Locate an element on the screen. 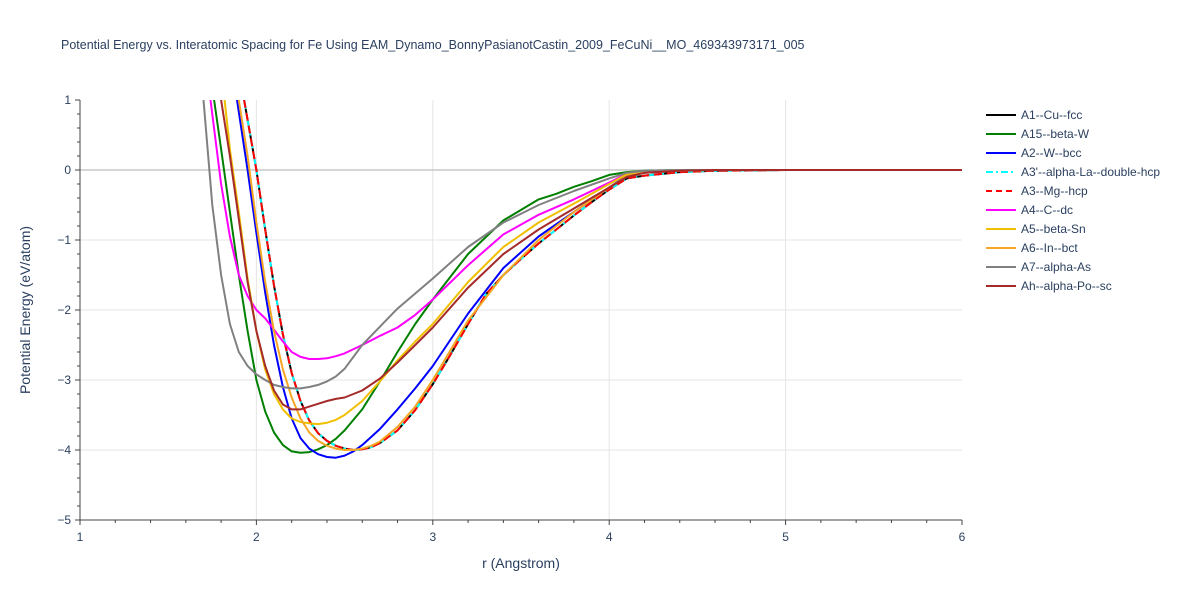  legend-label-7: A6--In--bct is located at coordinates (1049, 248).